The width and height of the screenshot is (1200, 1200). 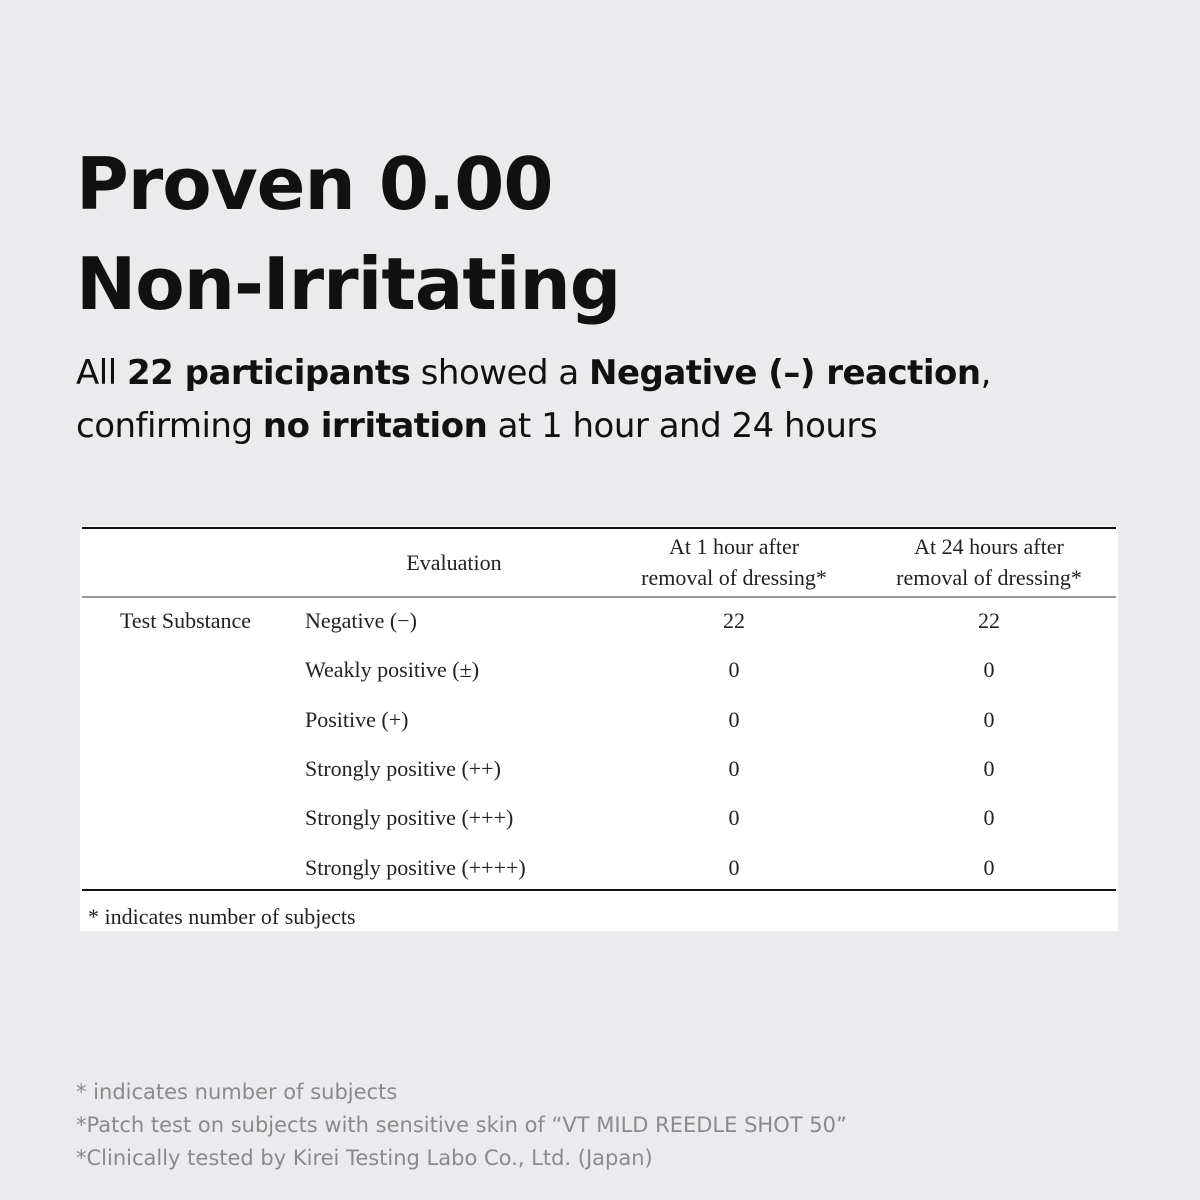 What do you see at coordinates (403, 768) in the screenshot?
I see `evaluation-label: Strongly positive (++)` at bounding box center [403, 768].